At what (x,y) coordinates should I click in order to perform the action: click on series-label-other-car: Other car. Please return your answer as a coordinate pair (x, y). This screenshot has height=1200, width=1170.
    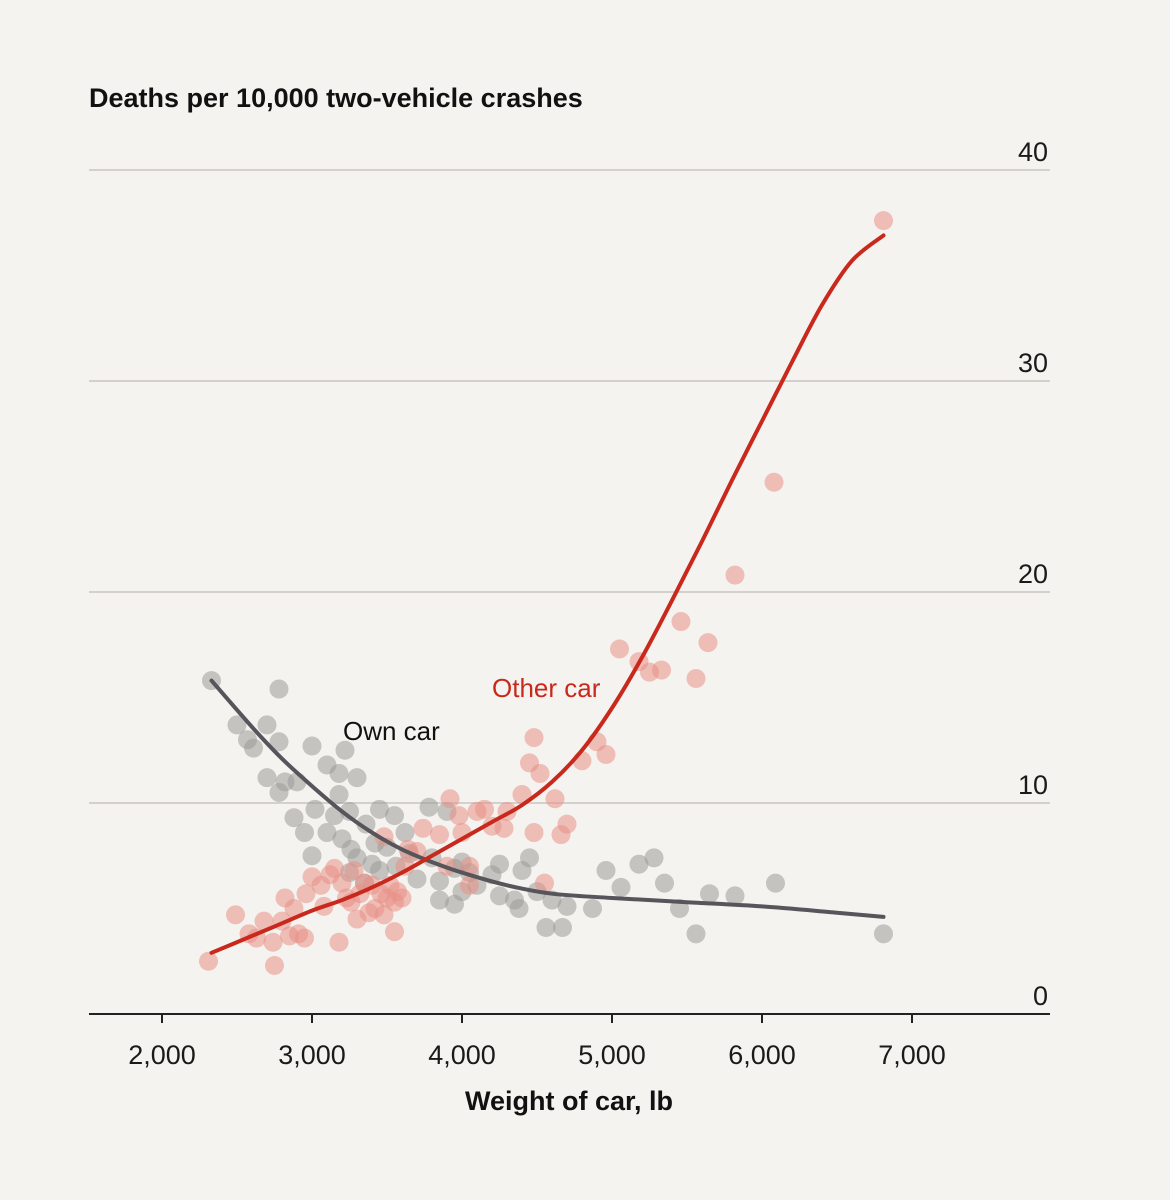
    Looking at the image, I should click on (546, 688).